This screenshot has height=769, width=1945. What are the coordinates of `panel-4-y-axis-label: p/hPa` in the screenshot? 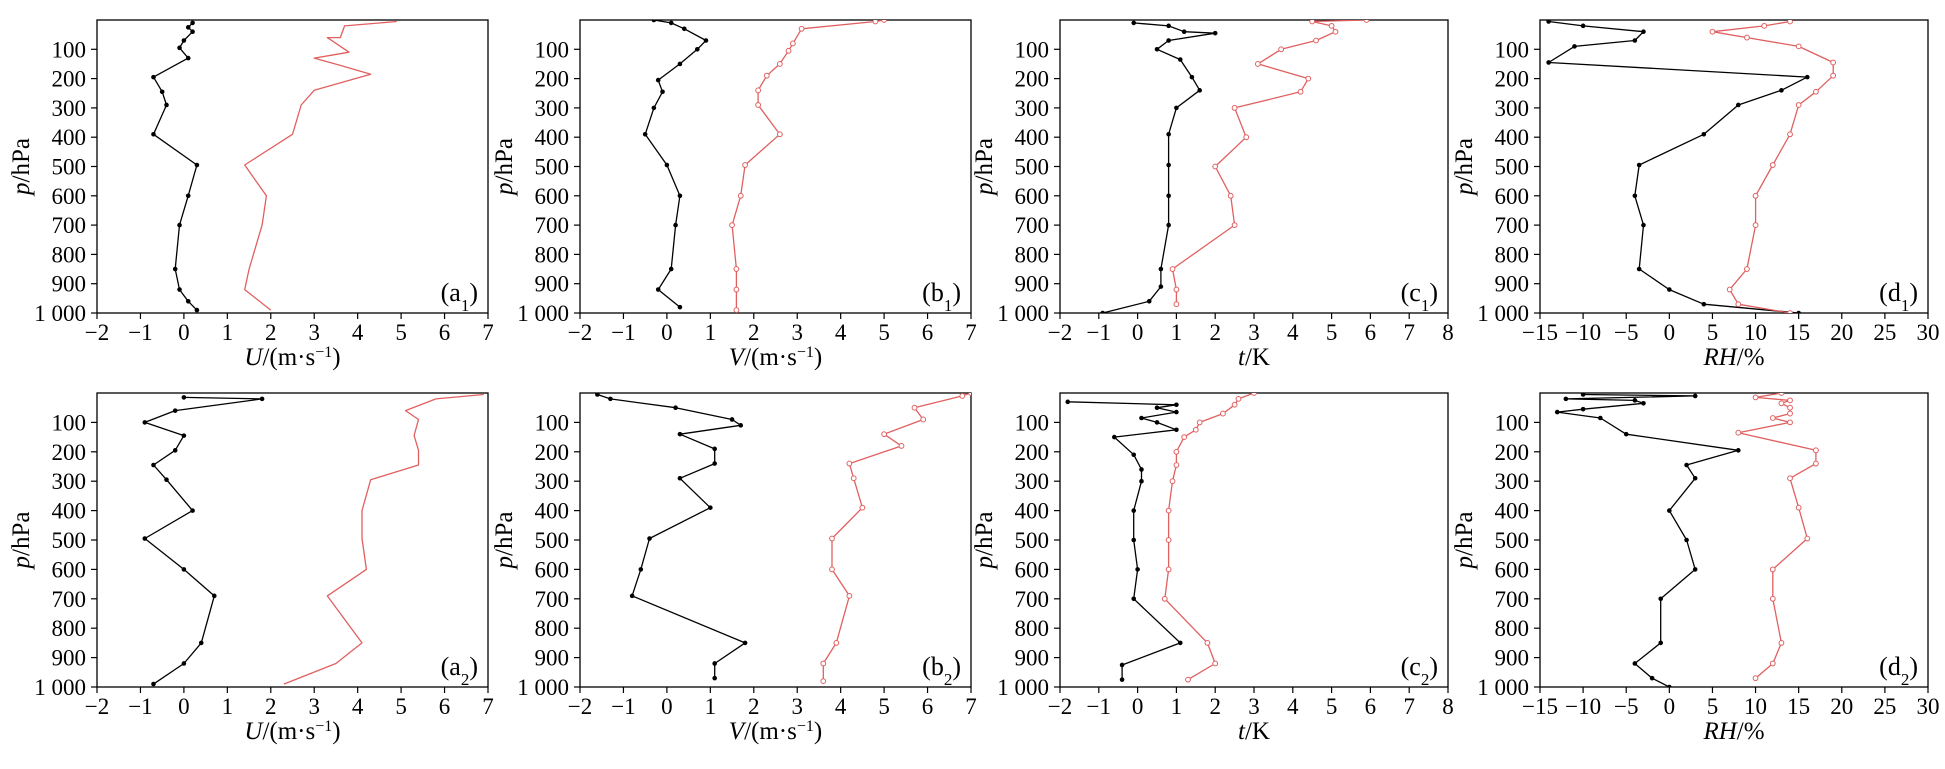 It's located at (1464, 167).